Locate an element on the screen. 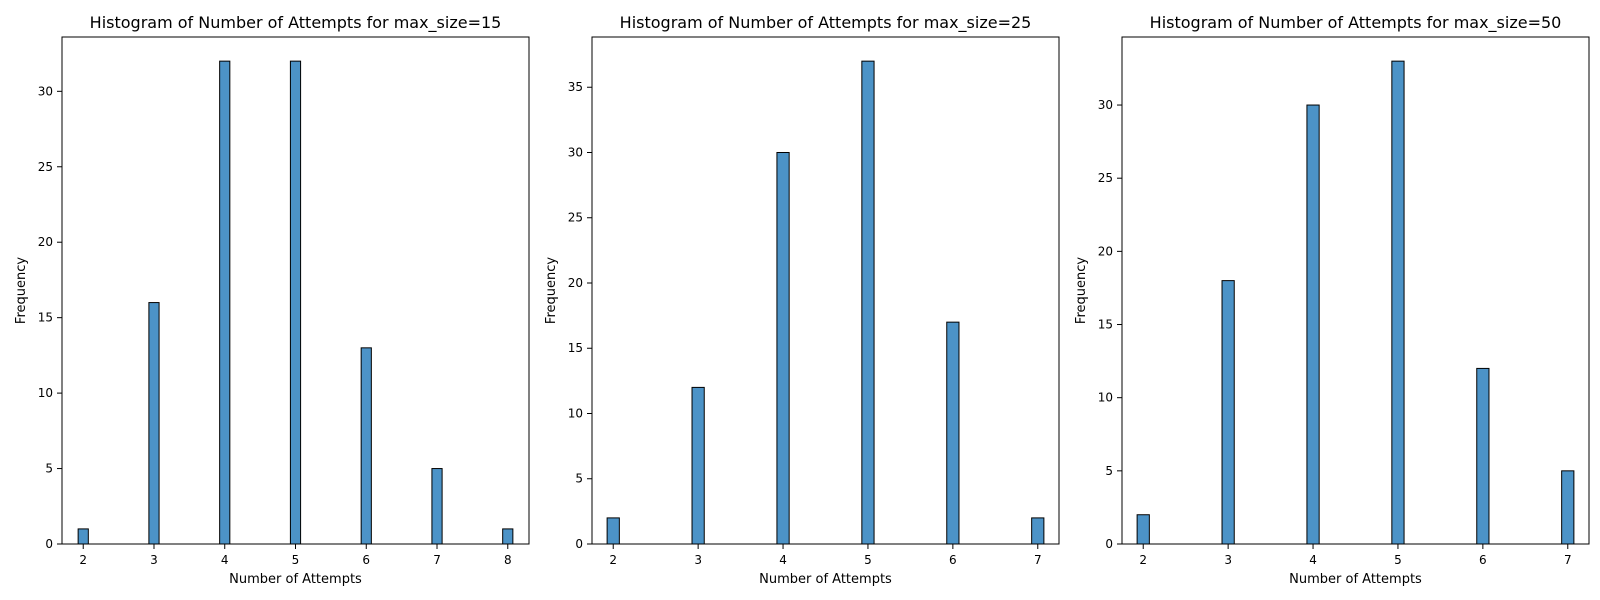 This screenshot has height=600, width=1600. y-tick-label: 35 is located at coordinates (575, 87).